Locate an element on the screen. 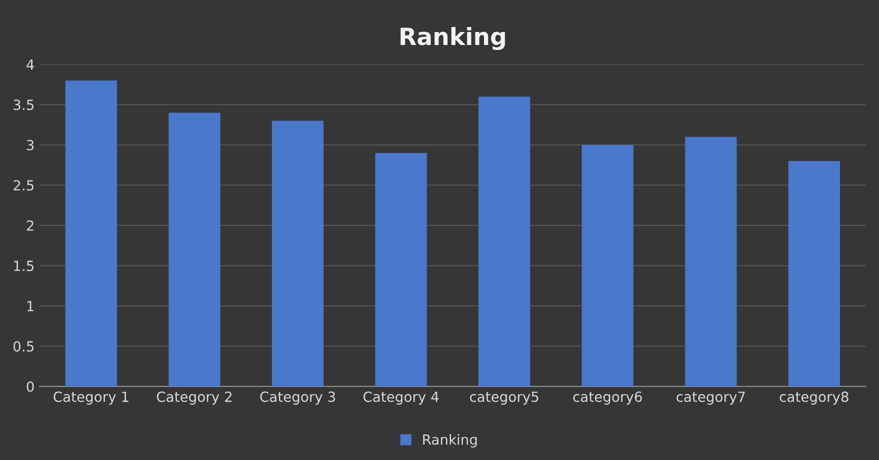 The image size is (879, 460). y-tick-label: 2.5 is located at coordinates (24, 185).